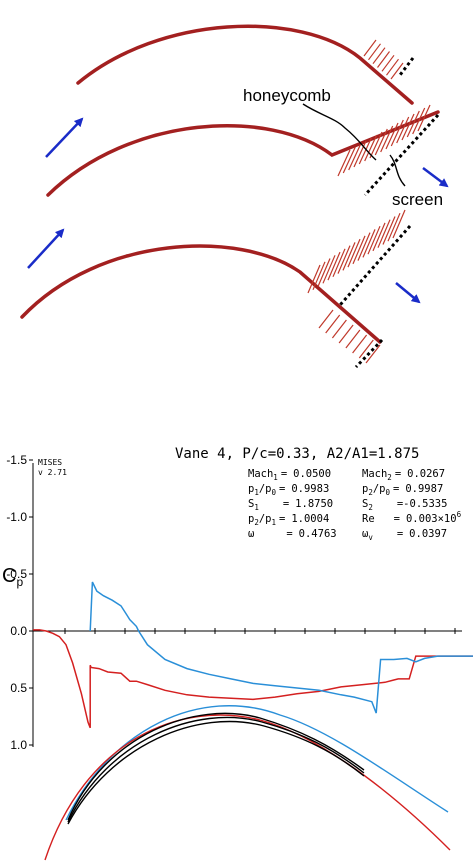 This screenshot has height=861, width=474. Describe the element at coordinates (365, 489) in the screenshot. I see `param-p2p0-name: p` at that location.